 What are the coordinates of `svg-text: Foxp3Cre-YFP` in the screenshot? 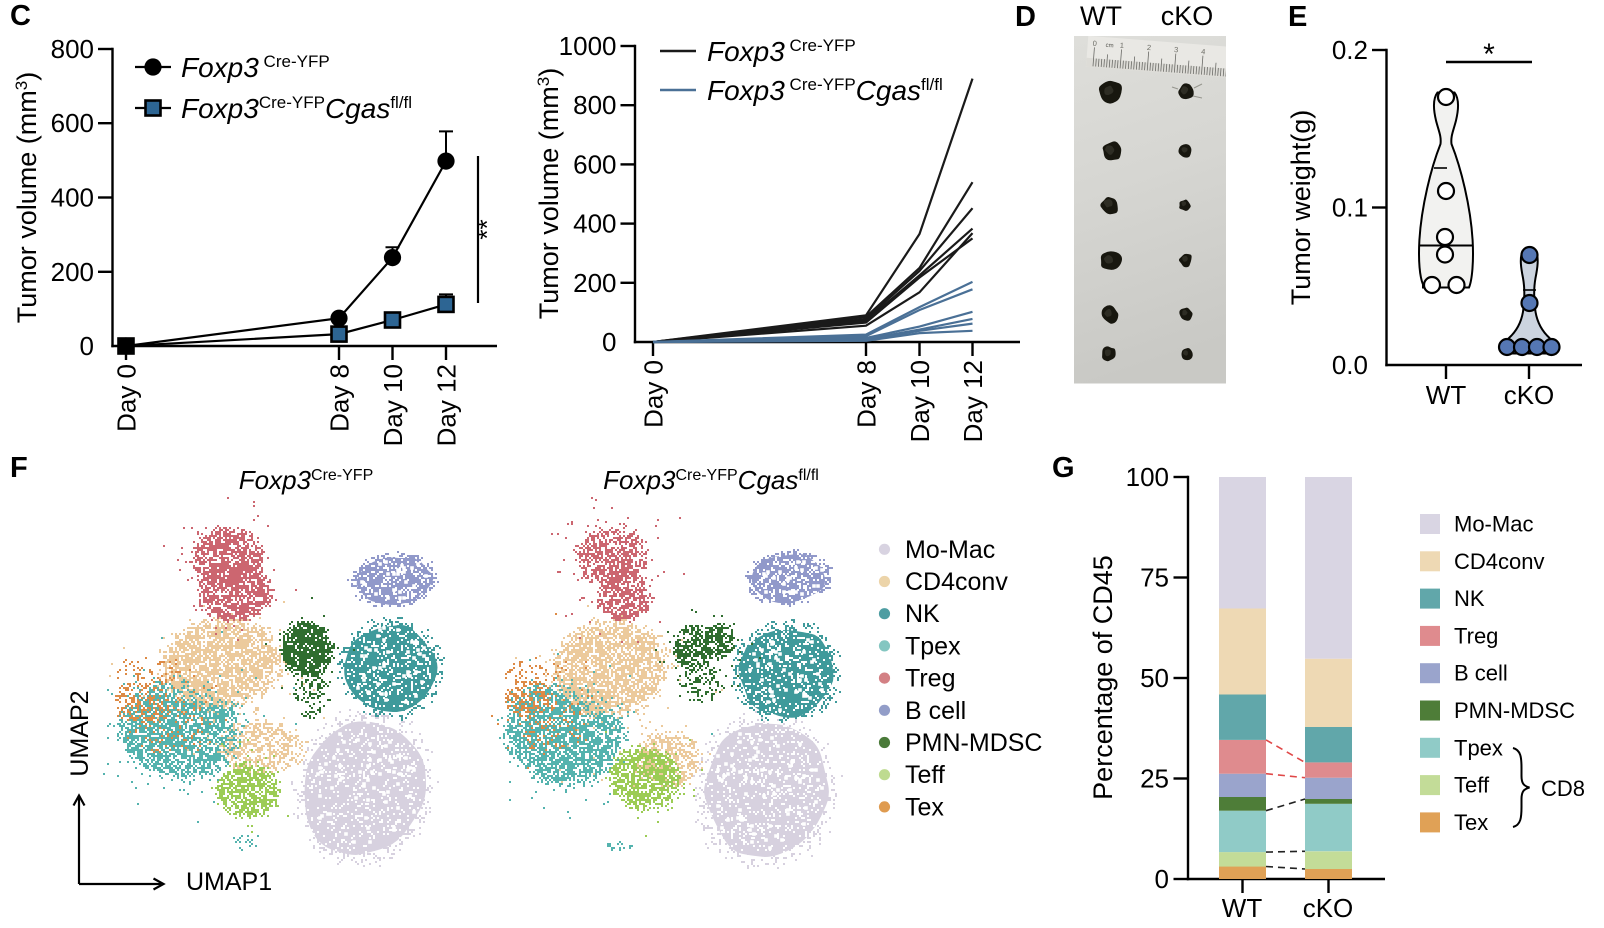 It's located at (306, 480).